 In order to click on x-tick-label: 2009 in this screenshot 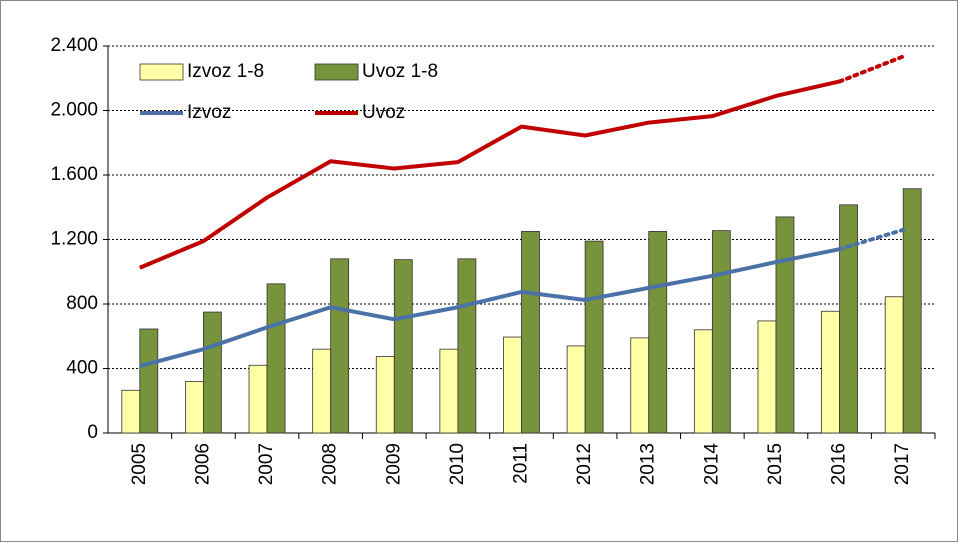, I will do `click(393, 464)`.